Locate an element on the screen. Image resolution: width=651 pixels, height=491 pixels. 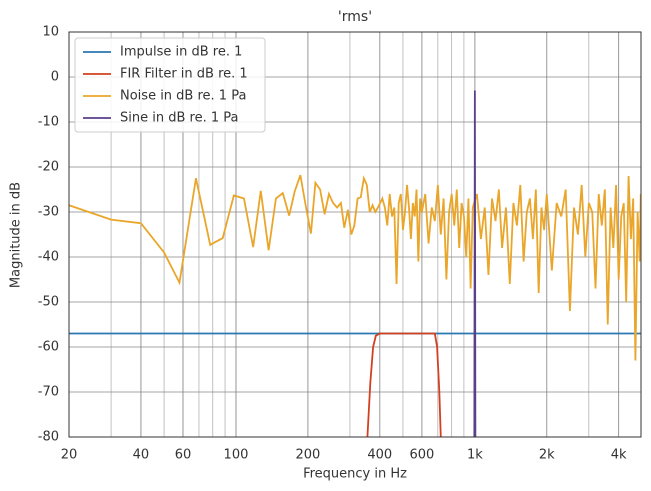
x-tick-label: 600 is located at coordinates (421, 455).